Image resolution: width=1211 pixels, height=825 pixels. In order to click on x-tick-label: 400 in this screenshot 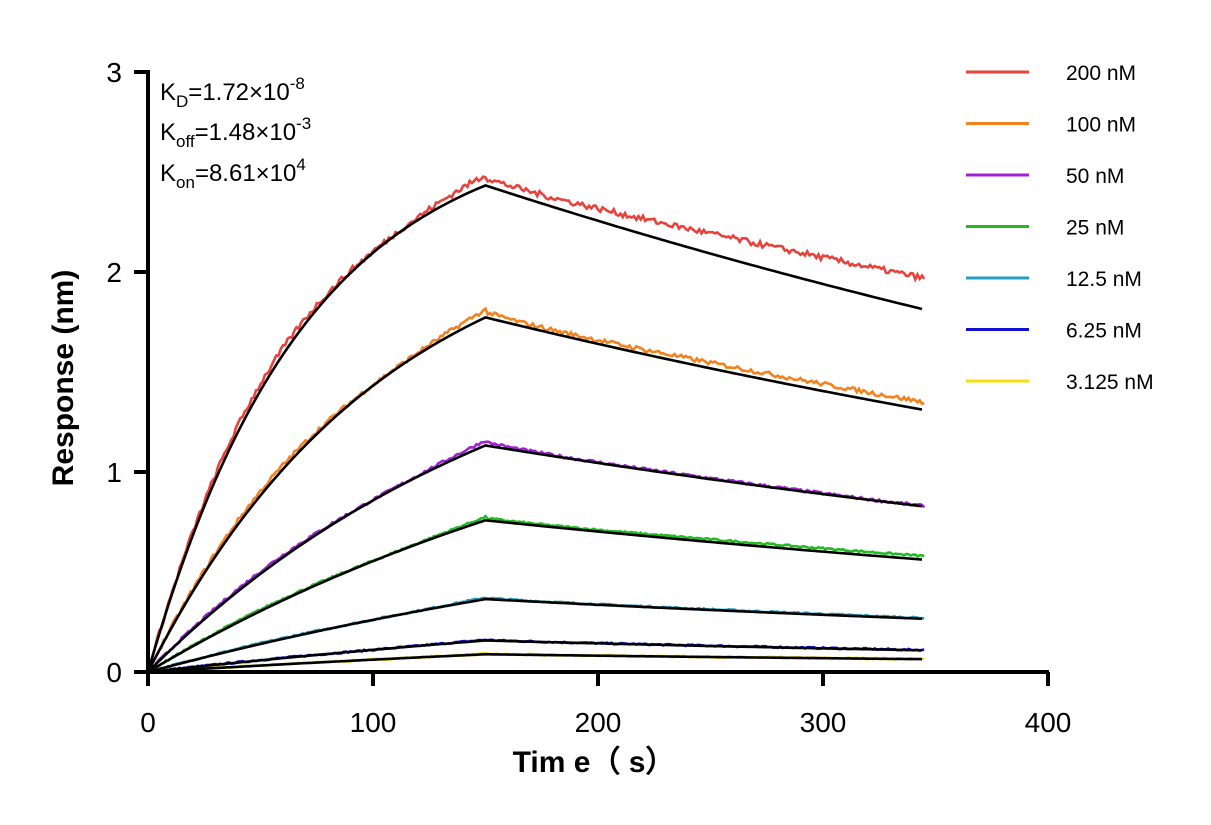, I will do `click(1048, 722)`.